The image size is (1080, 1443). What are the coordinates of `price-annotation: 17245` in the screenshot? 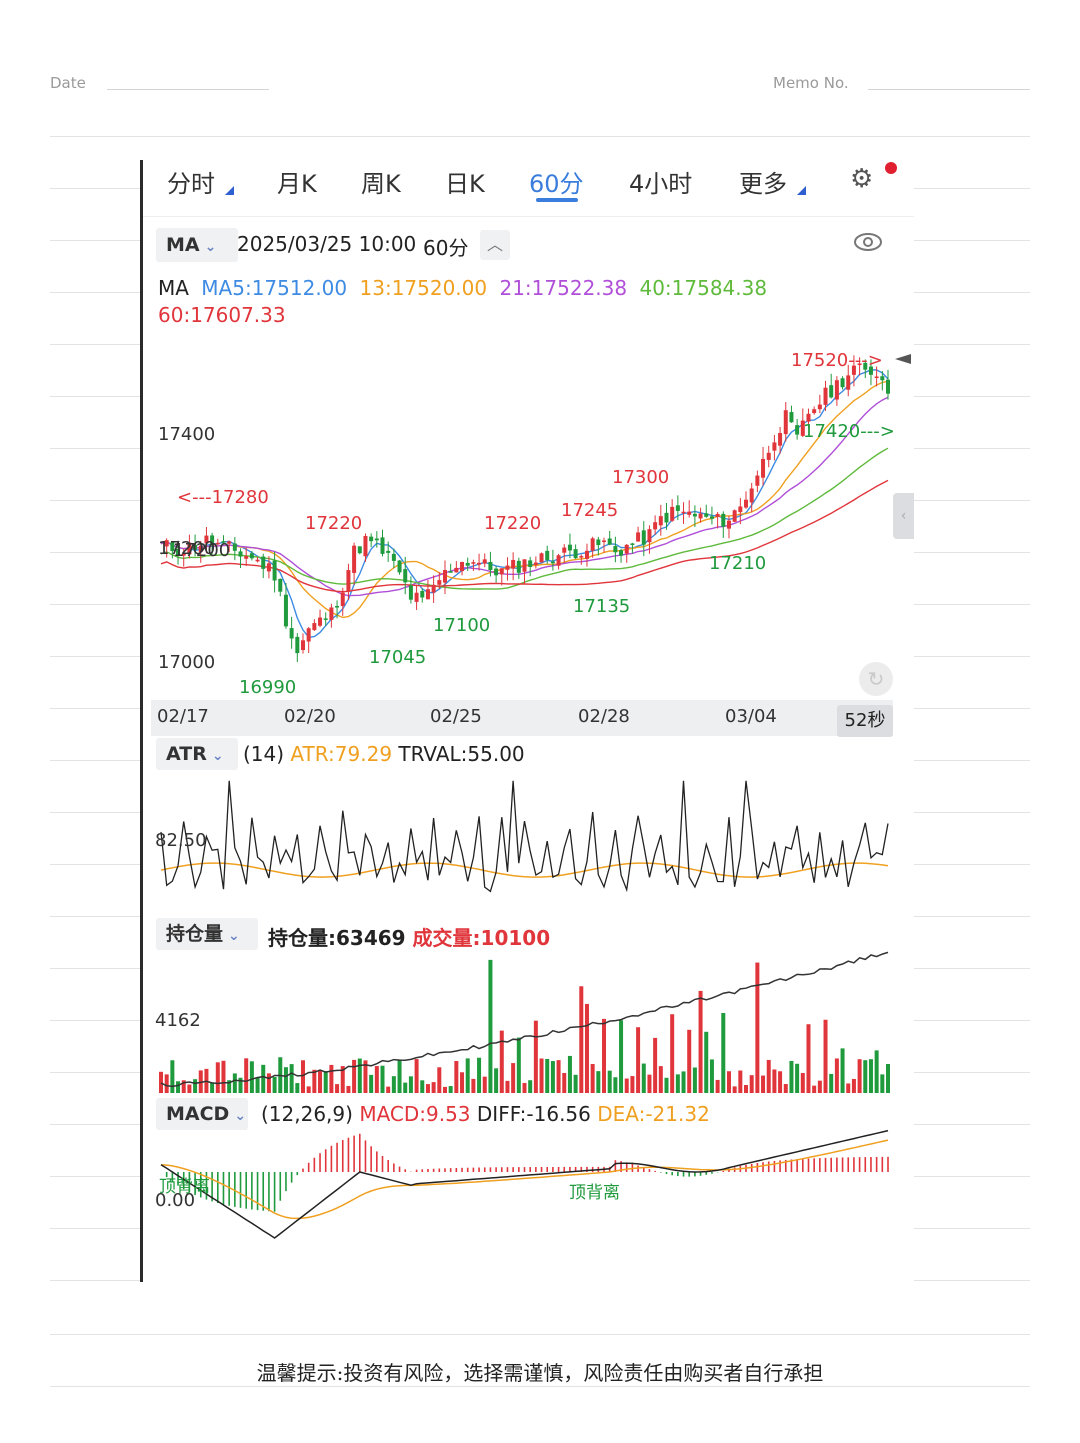 It's located at (589, 510).